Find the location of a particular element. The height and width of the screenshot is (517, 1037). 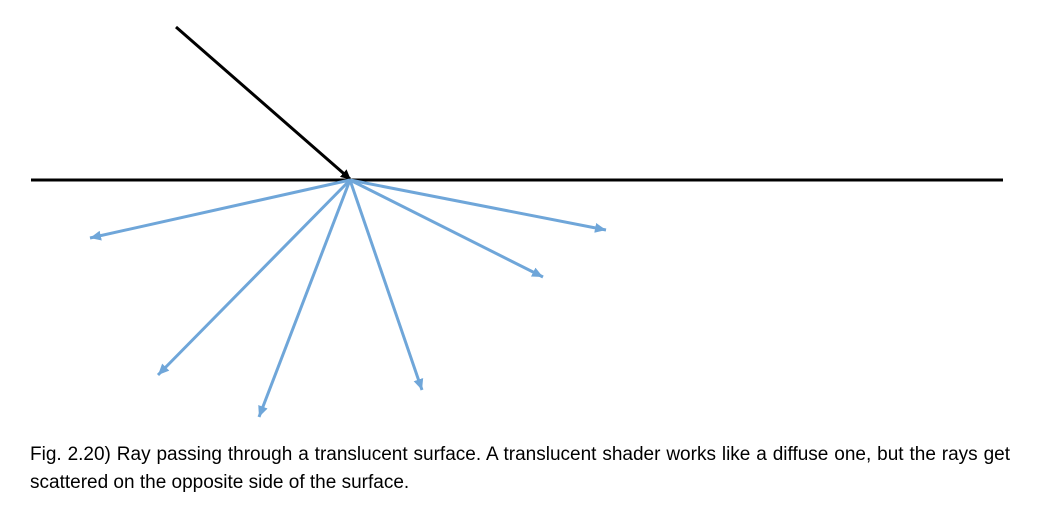

incident-ray is located at coordinates (263, 103).